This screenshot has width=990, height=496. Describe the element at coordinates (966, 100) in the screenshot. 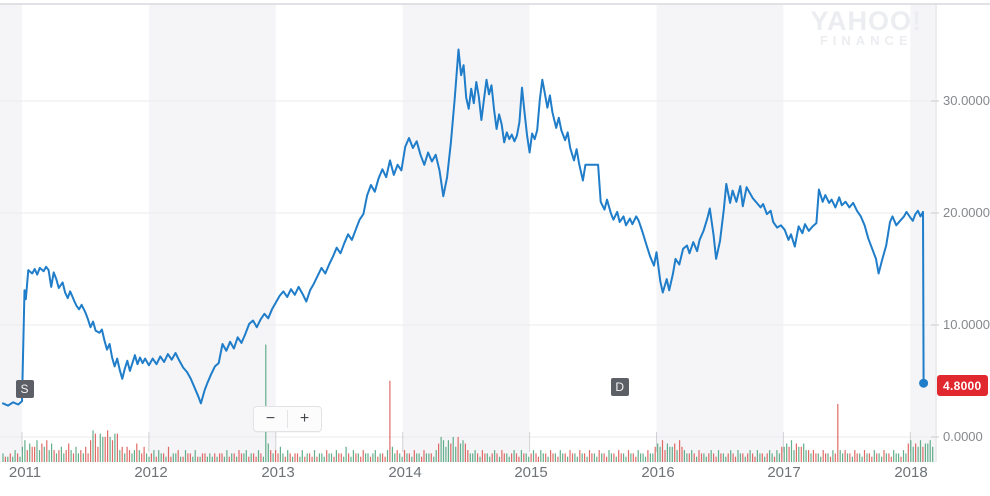

I see `y-axis-label: 30.0000` at that location.